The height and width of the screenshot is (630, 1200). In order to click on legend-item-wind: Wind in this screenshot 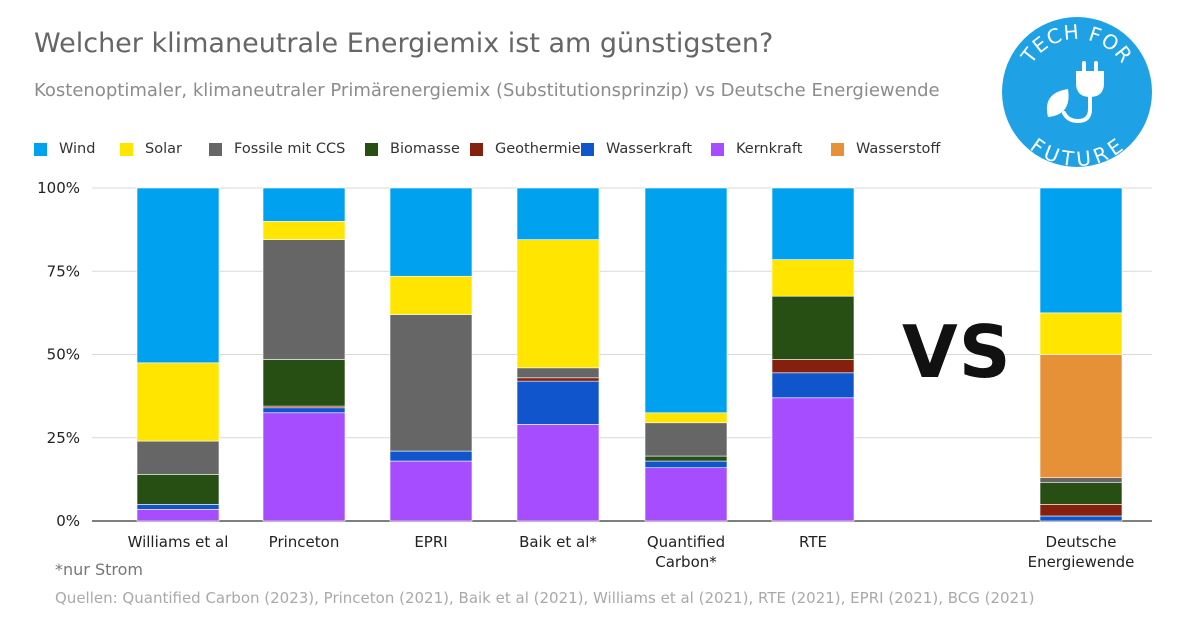, I will do `click(64, 149)`.